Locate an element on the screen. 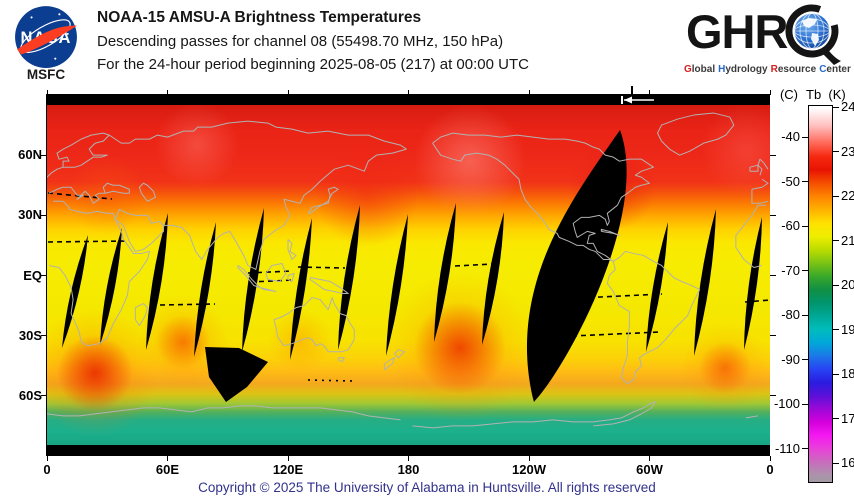 The image size is (854, 502). nasa-msfc-label: MSFC is located at coordinates (46, 74).